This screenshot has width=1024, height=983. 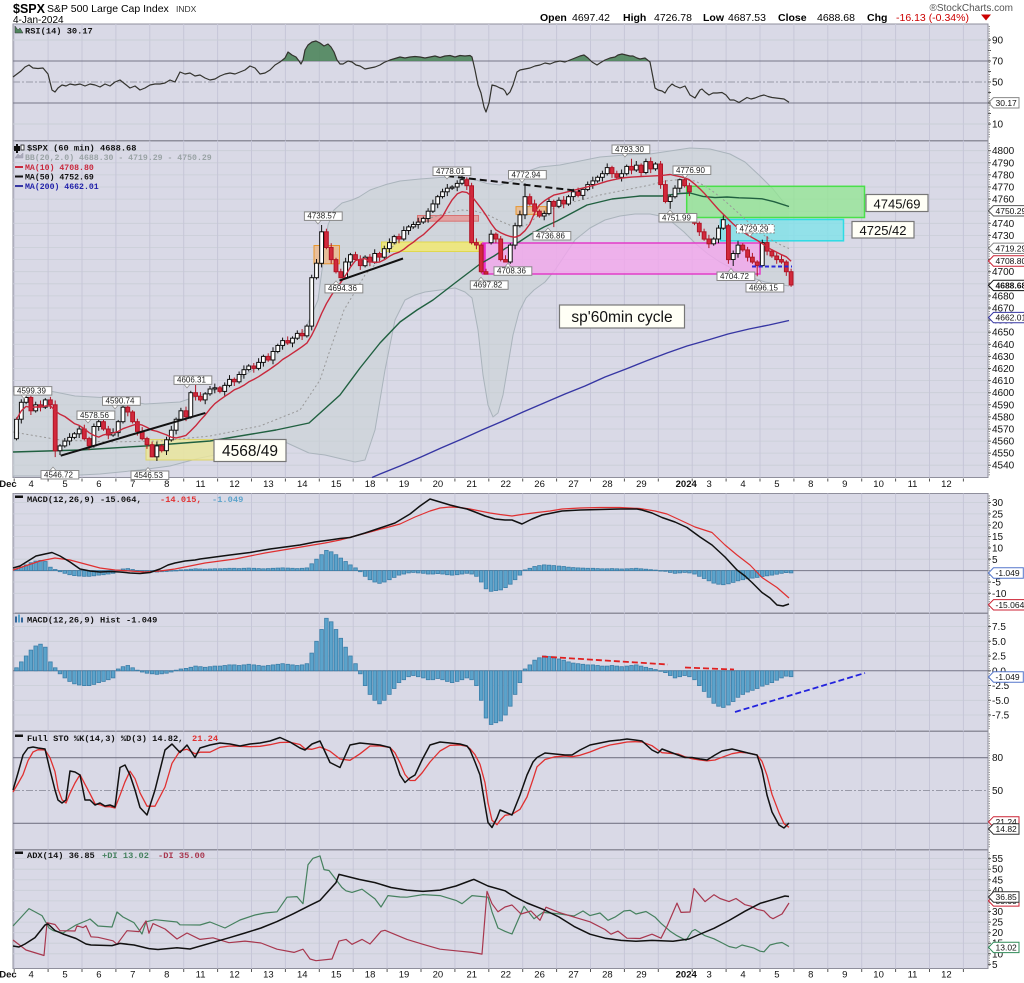 What do you see at coordinates (621, 317) in the screenshot?
I see `svg-text: sp'60min cycle` at bounding box center [621, 317].